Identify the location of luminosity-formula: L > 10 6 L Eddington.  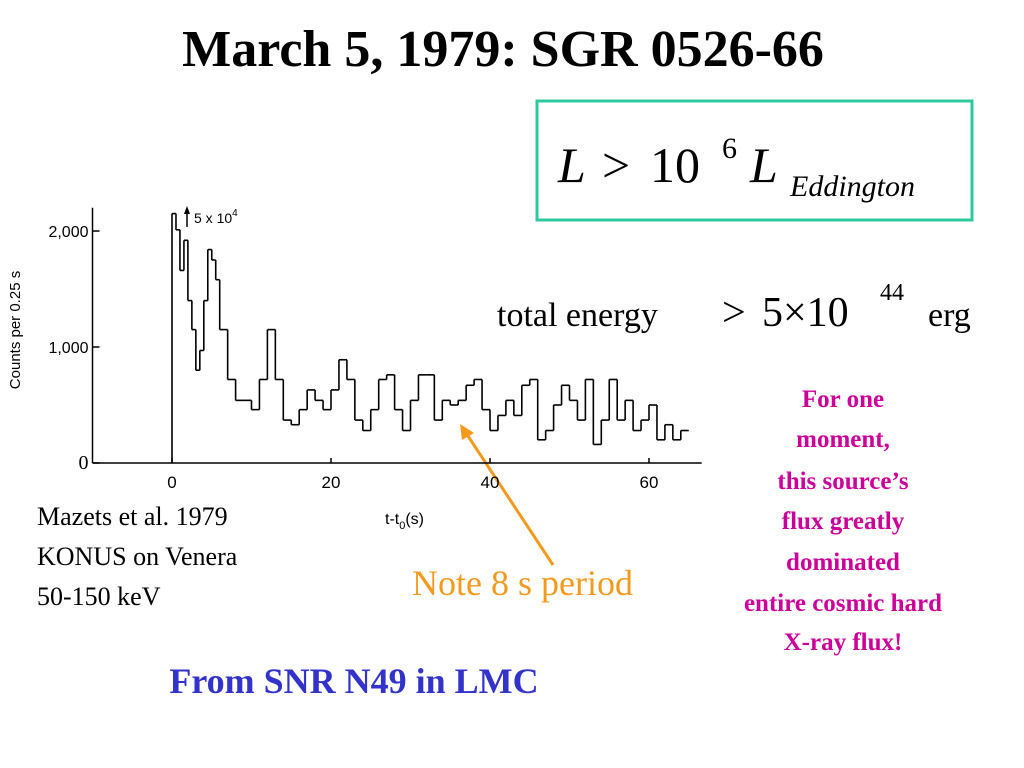
(736, 158).